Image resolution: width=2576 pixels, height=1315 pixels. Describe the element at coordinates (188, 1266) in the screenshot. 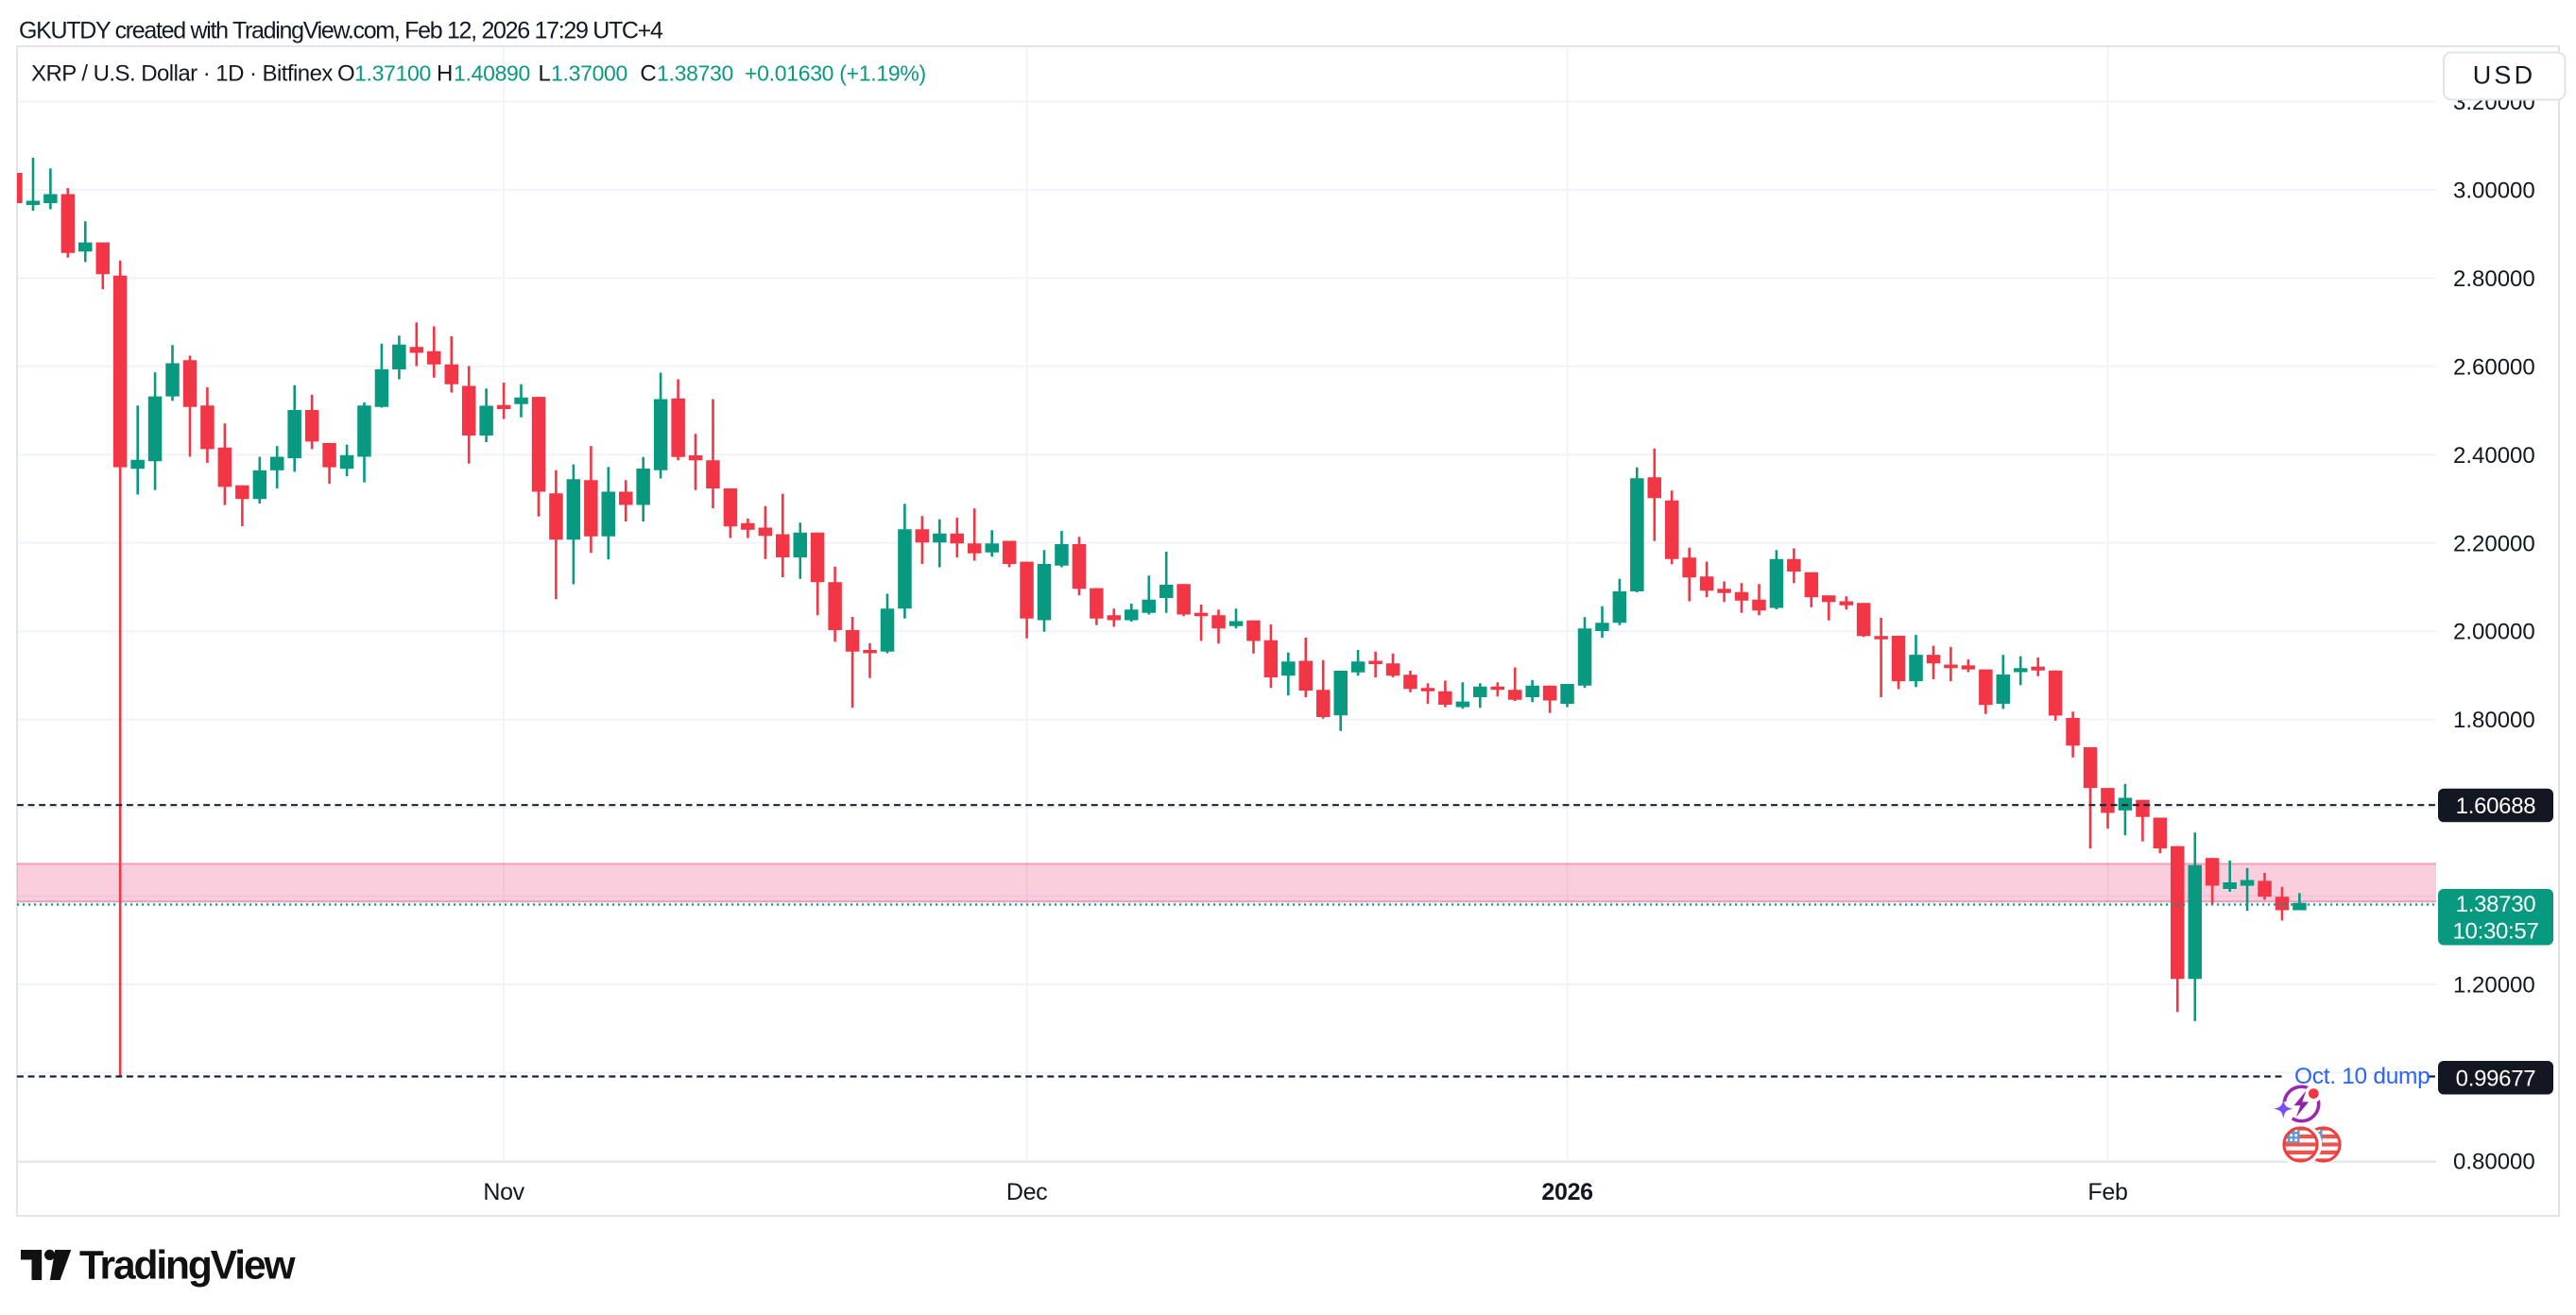

I see `svg-text: TradingView` at that location.